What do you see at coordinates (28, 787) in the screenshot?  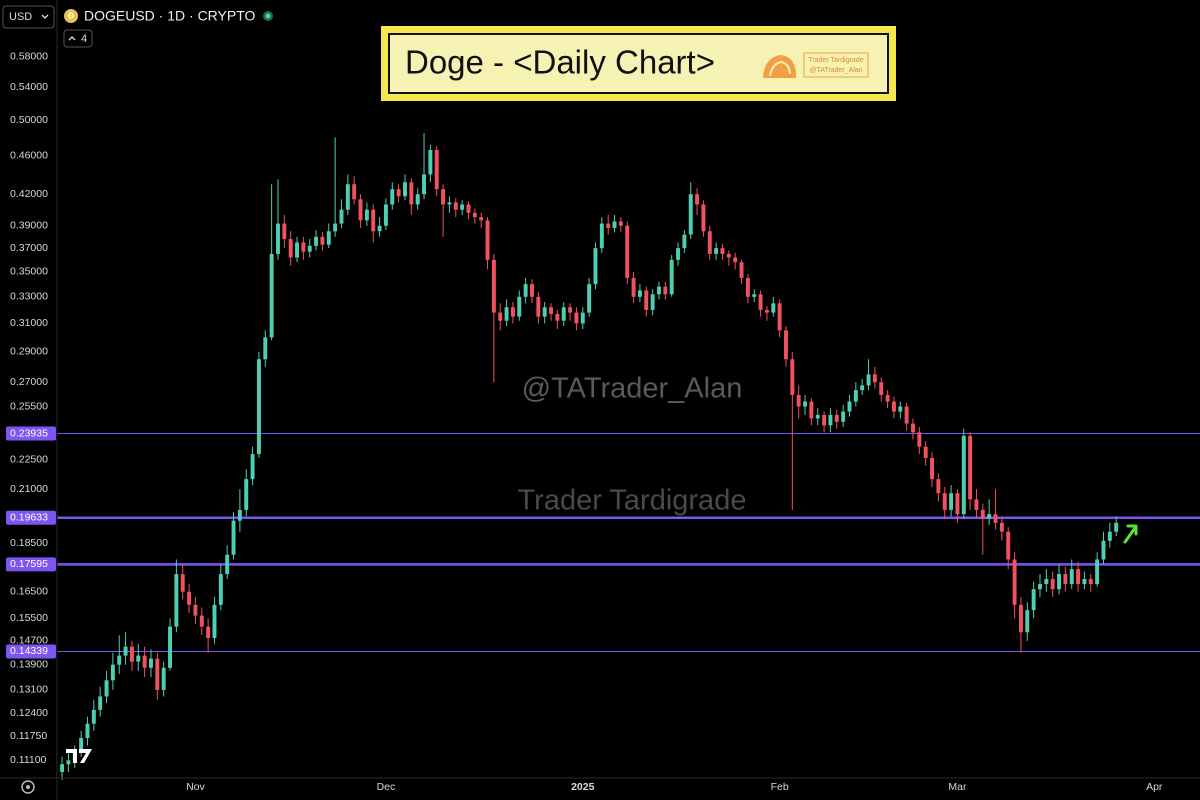 I see `settings-icon` at bounding box center [28, 787].